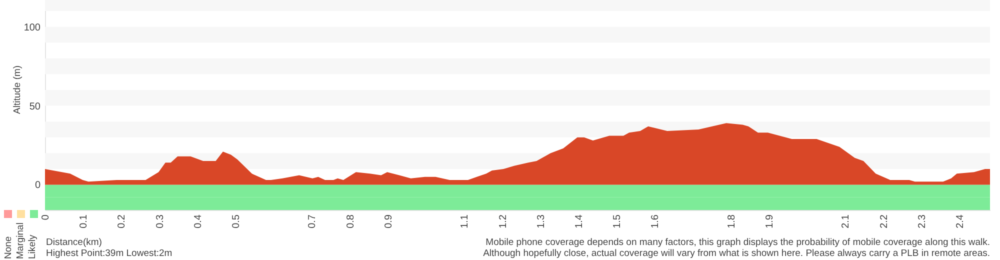 The height and width of the screenshot is (260, 1000). Describe the element at coordinates (465, 221) in the screenshot. I see `x-tick-label: 1.1` at that location.